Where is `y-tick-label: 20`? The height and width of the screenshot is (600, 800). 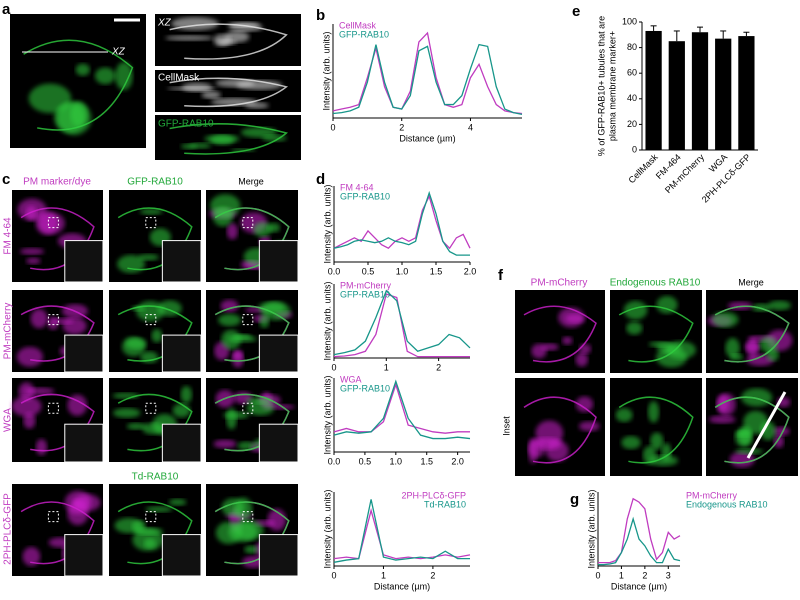
y-tick-label: 20 is located at coordinates (632, 124).